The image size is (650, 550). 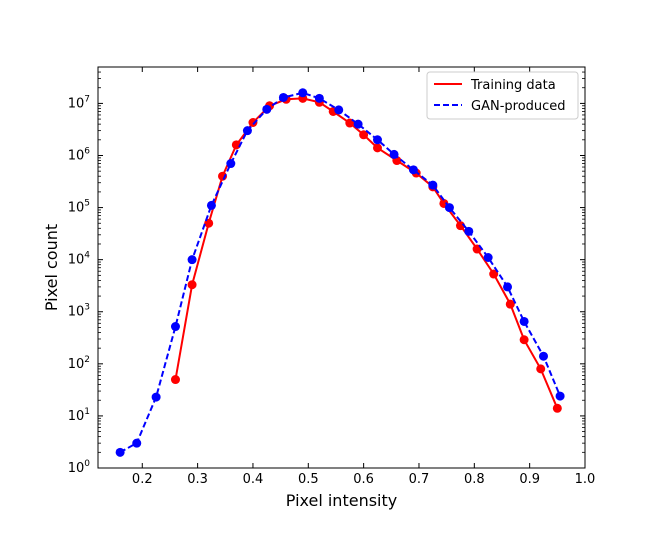 I want to click on x-tick-label: 0.7, so click(x=419, y=479).